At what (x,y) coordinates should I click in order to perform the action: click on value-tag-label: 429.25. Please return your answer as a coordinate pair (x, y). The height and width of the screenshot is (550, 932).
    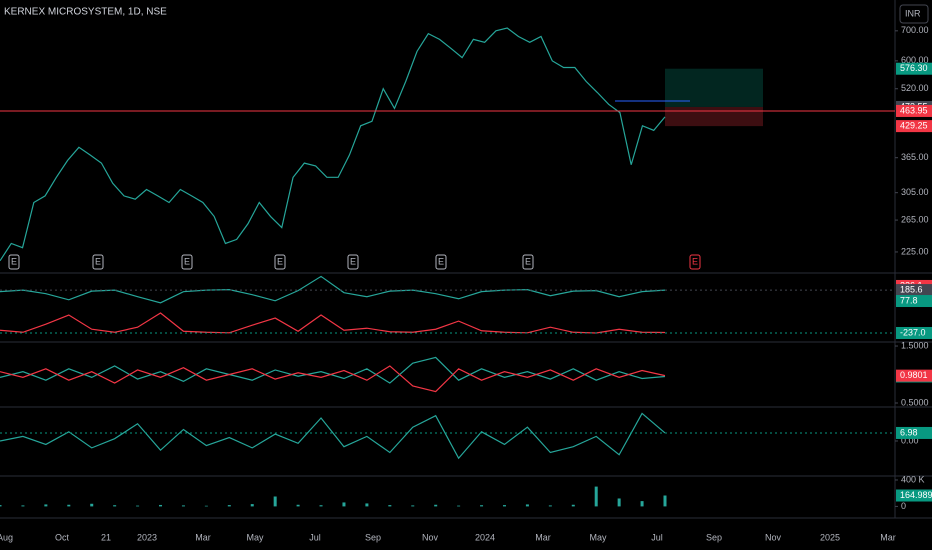
    Looking at the image, I should click on (914, 125).